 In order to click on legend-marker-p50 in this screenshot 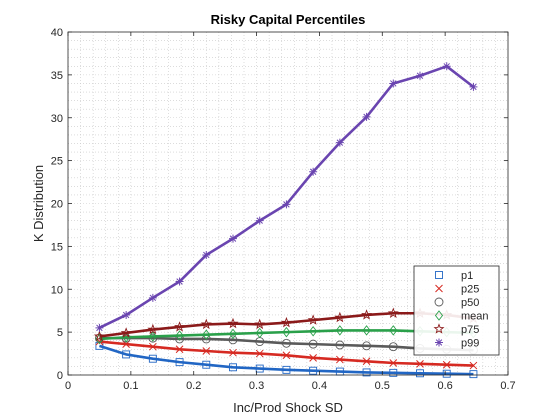, I will do `click(439, 302)`.